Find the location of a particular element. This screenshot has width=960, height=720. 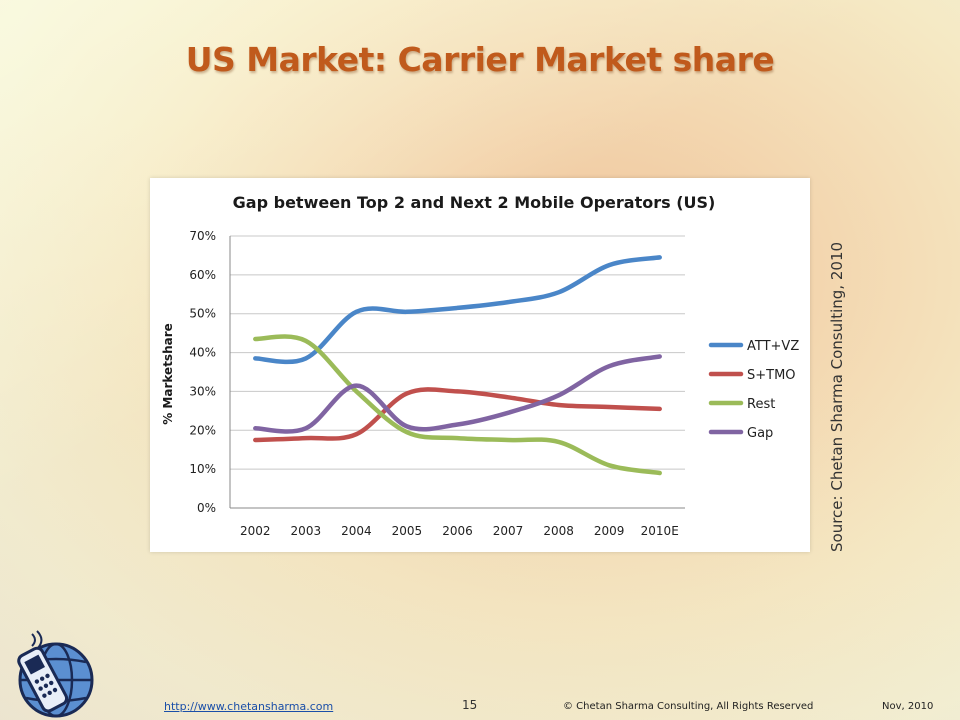

x-tick-label: 2005 is located at coordinates (407, 531).